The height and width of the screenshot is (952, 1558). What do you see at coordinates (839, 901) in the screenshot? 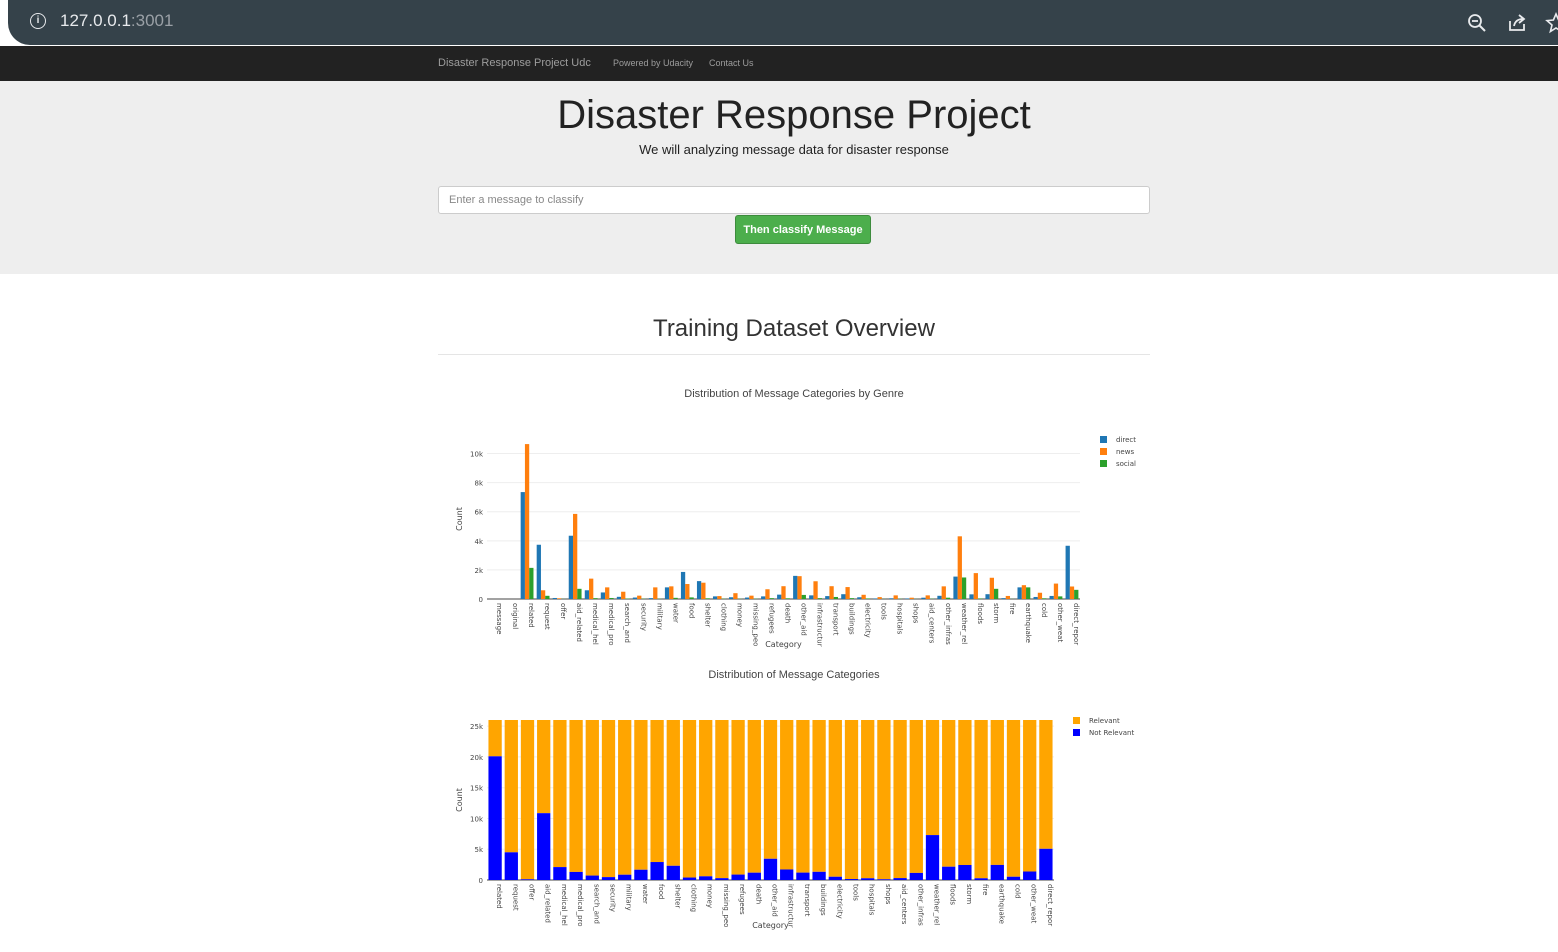
I see `chart2-xtick-label: electricity` at bounding box center [839, 901].